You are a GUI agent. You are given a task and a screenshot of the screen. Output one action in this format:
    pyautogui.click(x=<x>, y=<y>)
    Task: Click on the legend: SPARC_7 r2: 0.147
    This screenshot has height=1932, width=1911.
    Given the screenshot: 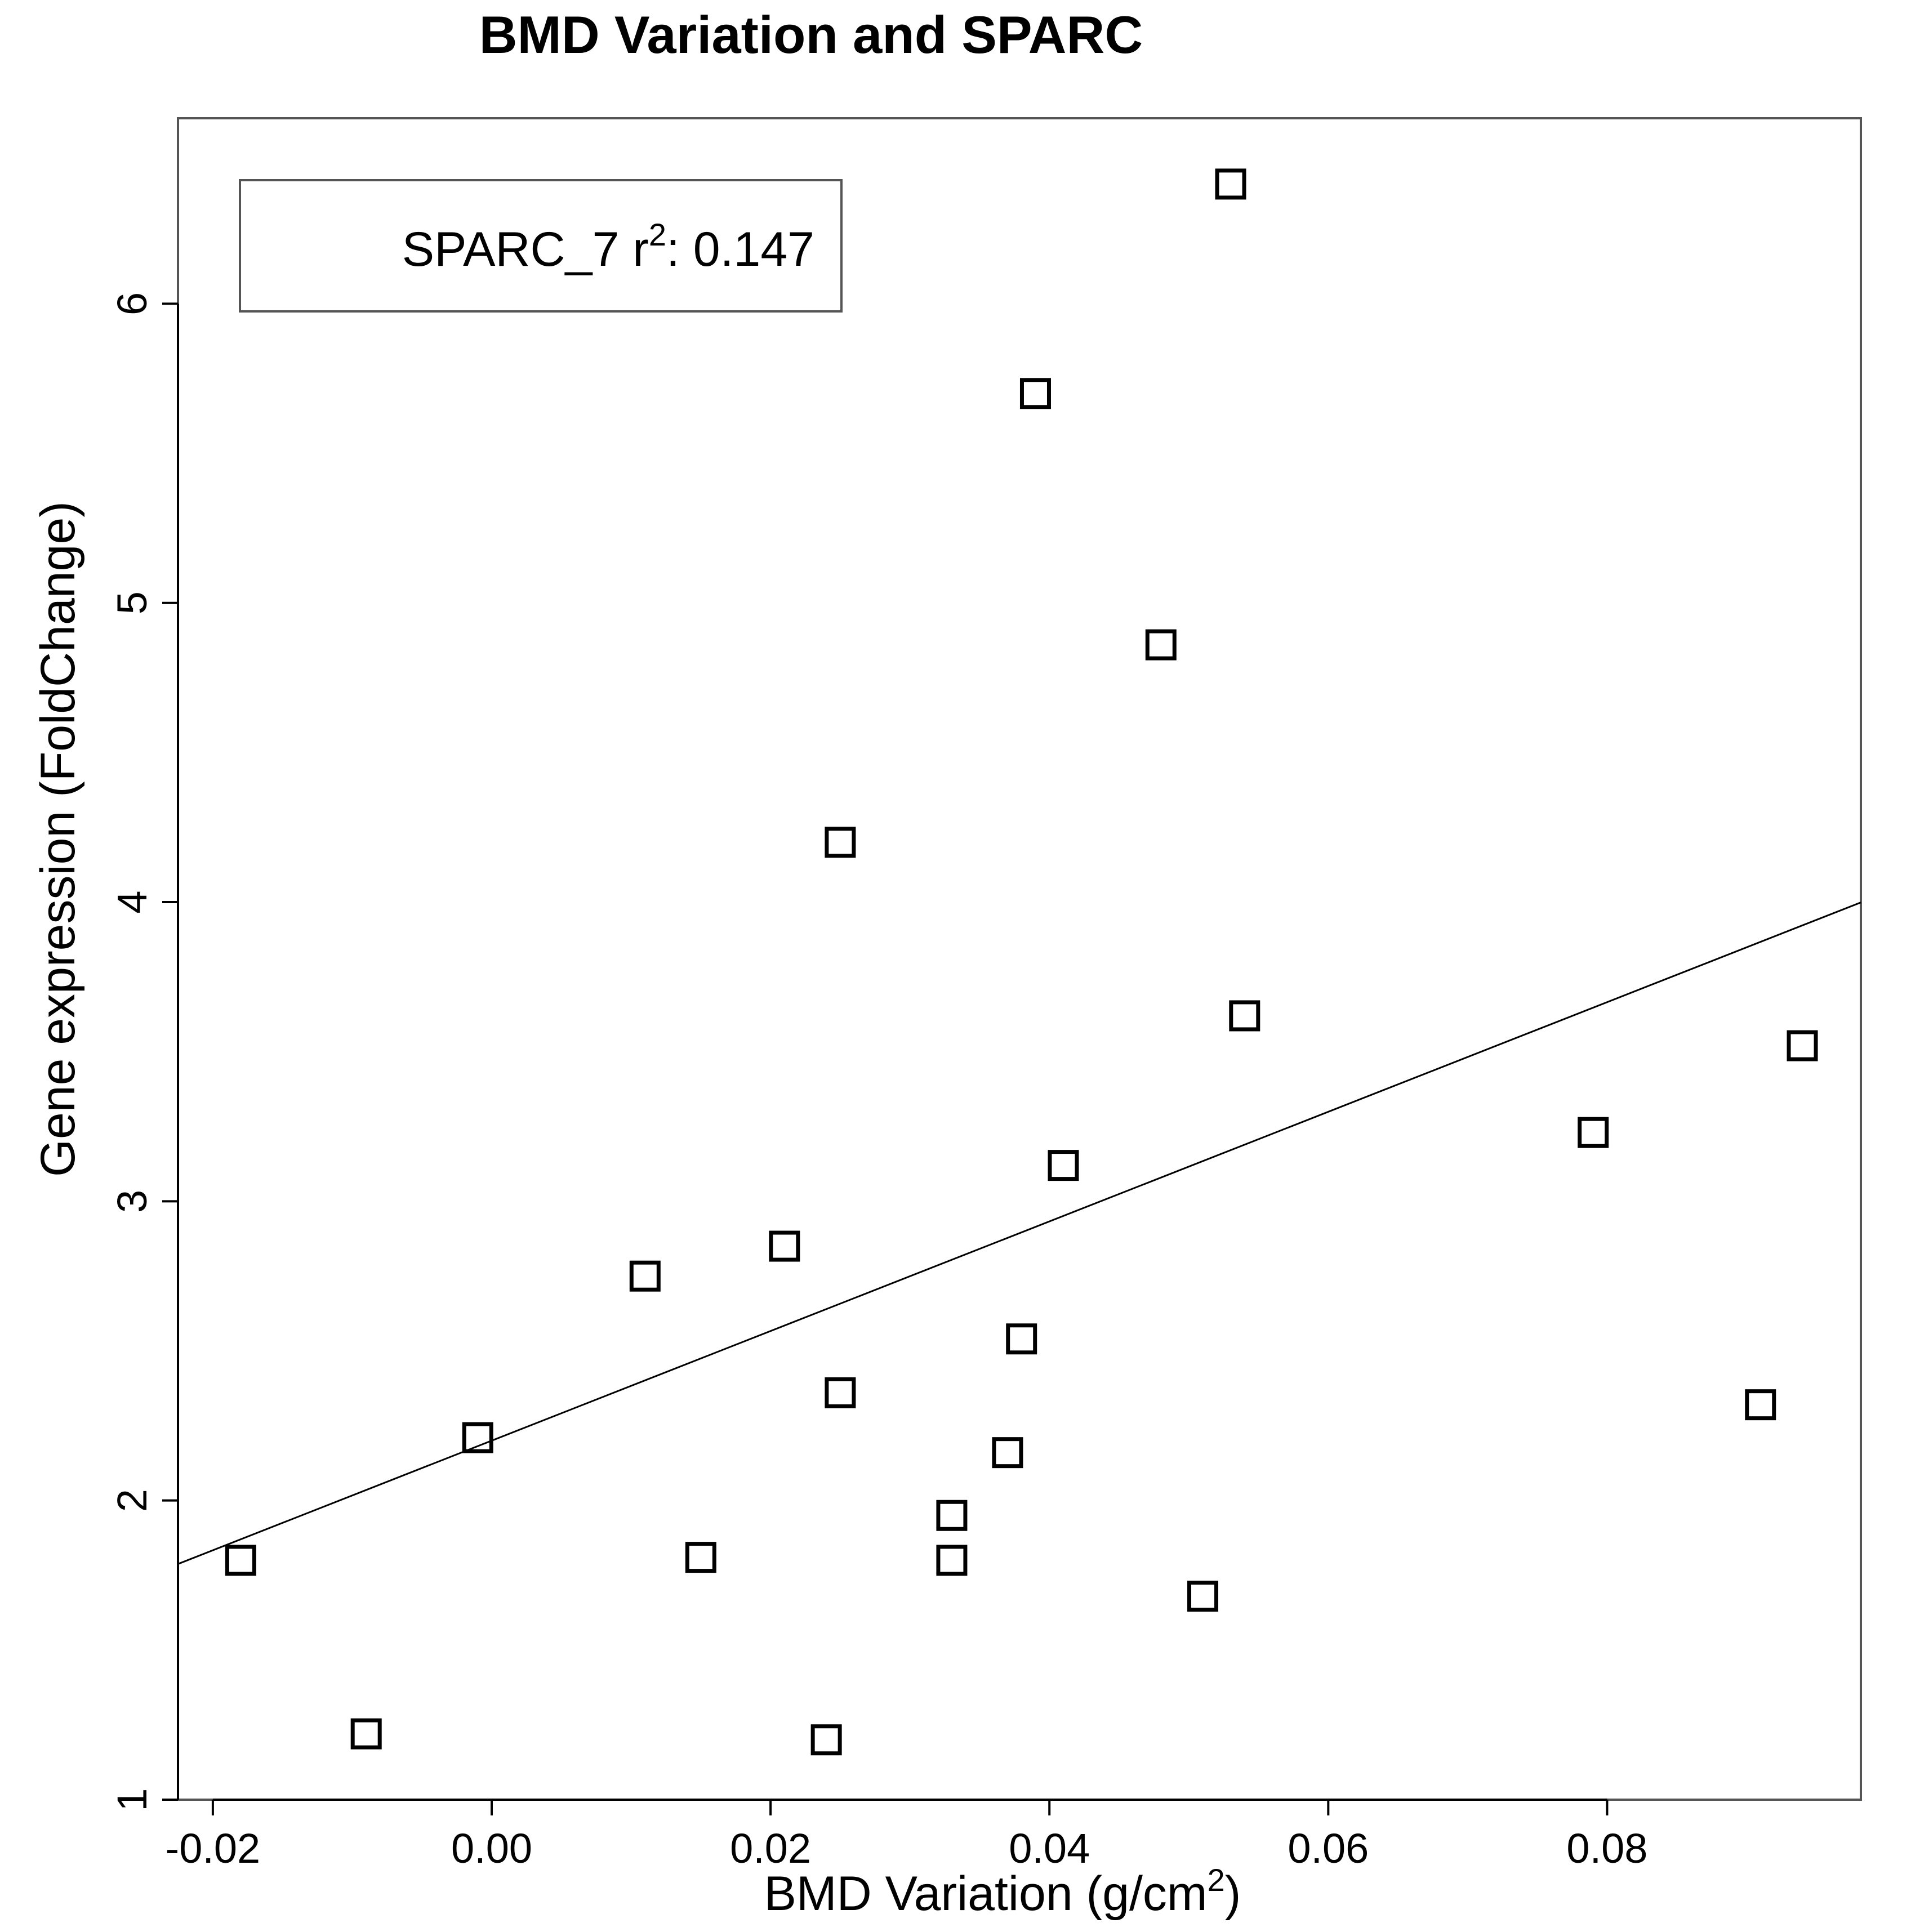 What is the action you would take?
    pyautogui.click(x=541, y=246)
    